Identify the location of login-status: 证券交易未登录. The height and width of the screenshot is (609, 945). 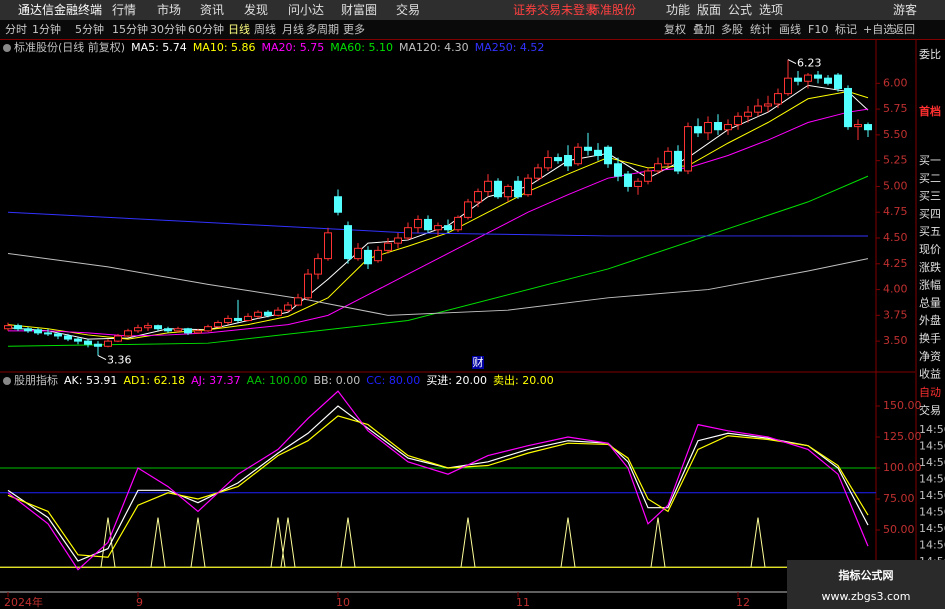
(555, 10).